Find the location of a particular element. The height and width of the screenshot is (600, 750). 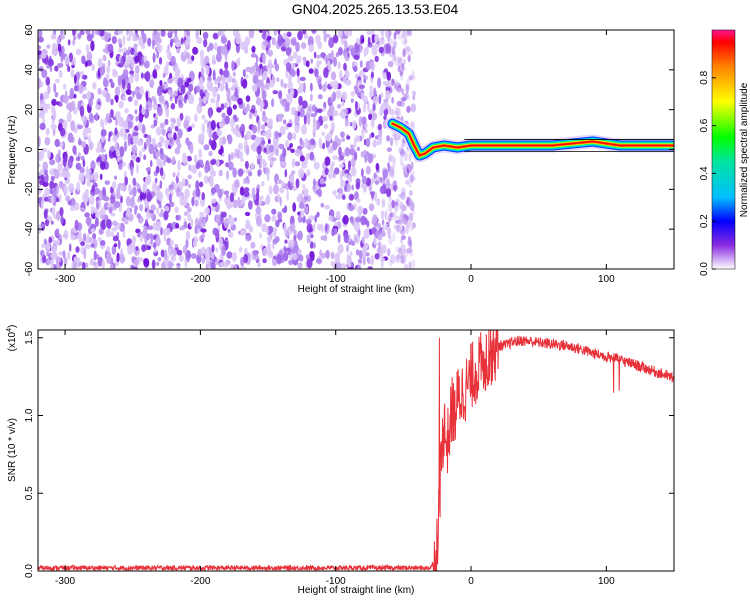

y-tick-label: 0.5 is located at coordinates (29, 493).